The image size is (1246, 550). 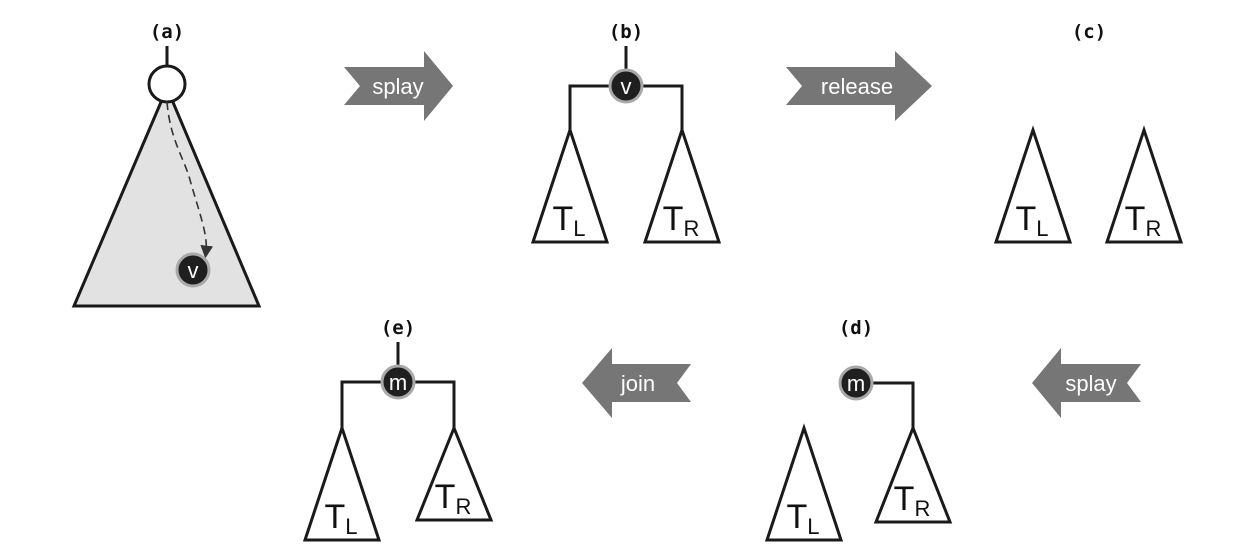 What do you see at coordinates (673, 219) in the screenshot?
I see `panel-b-right-tree-letter: T` at bounding box center [673, 219].